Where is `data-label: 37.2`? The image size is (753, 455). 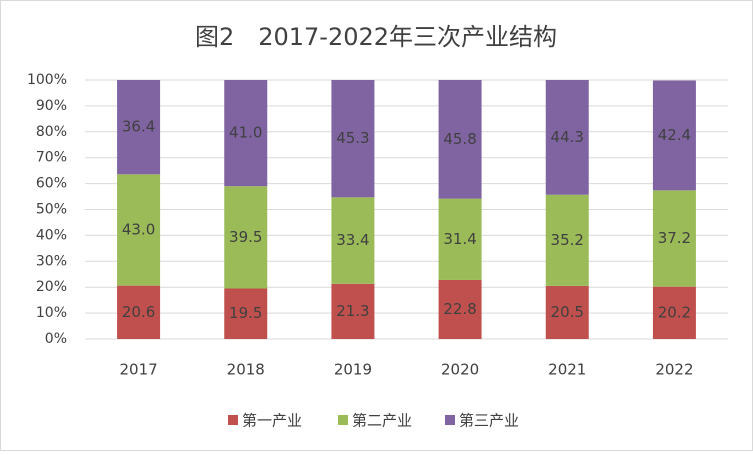
data-label: 37.2 is located at coordinates (674, 238).